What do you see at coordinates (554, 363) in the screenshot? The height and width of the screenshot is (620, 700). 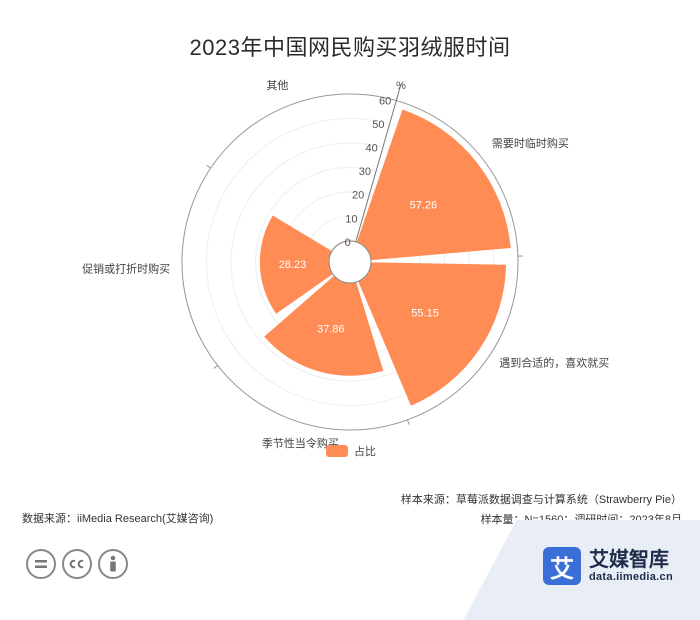 I see `category-label-1: 遇到合适的，喜欢就买` at bounding box center [554, 363].